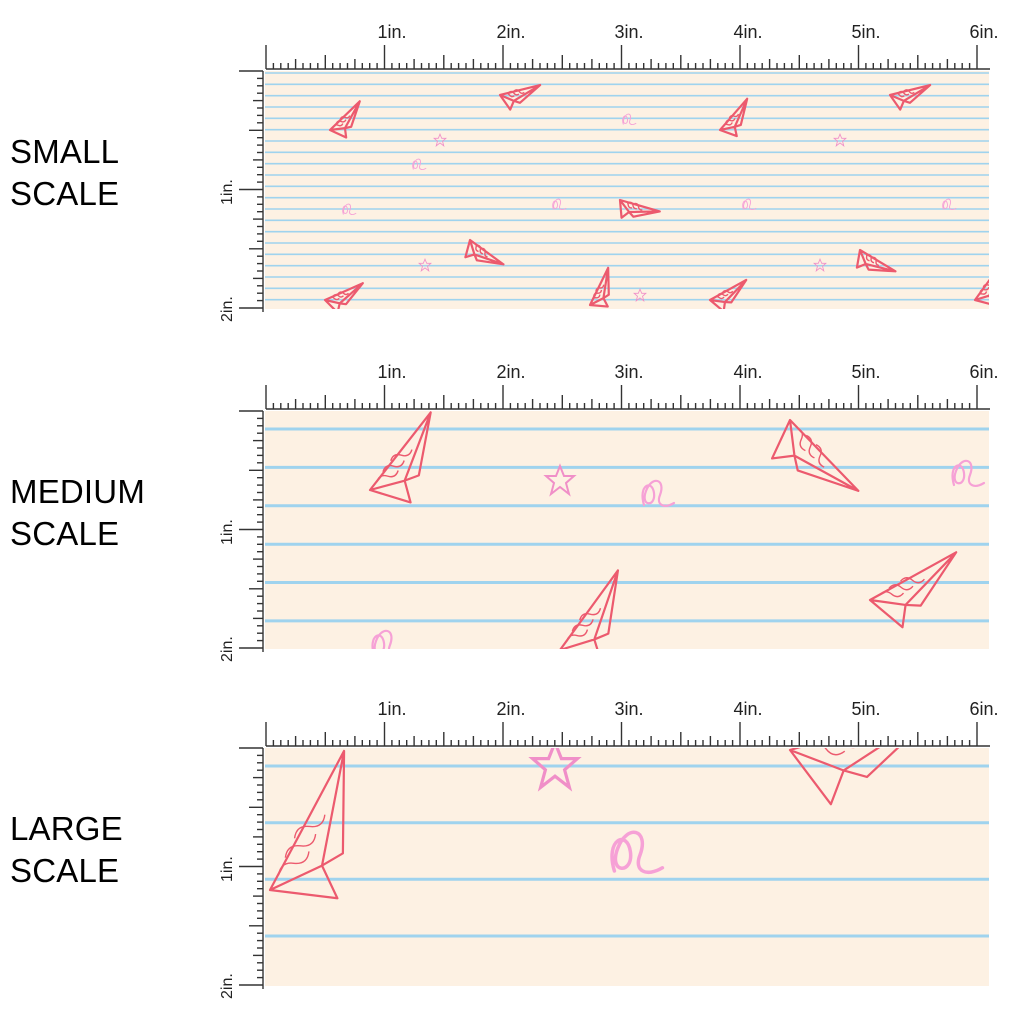  Describe the element at coordinates (77, 513) in the screenshot. I see `medium-scale-label: MEDIUM SCALE` at that location.